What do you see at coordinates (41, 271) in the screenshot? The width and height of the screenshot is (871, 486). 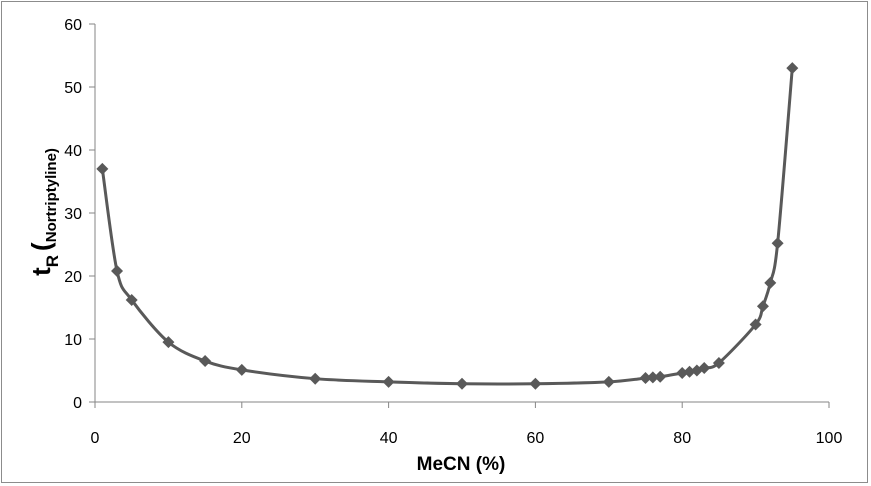 I see `y-axis-title-main: t` at bounding box center [41, 271].